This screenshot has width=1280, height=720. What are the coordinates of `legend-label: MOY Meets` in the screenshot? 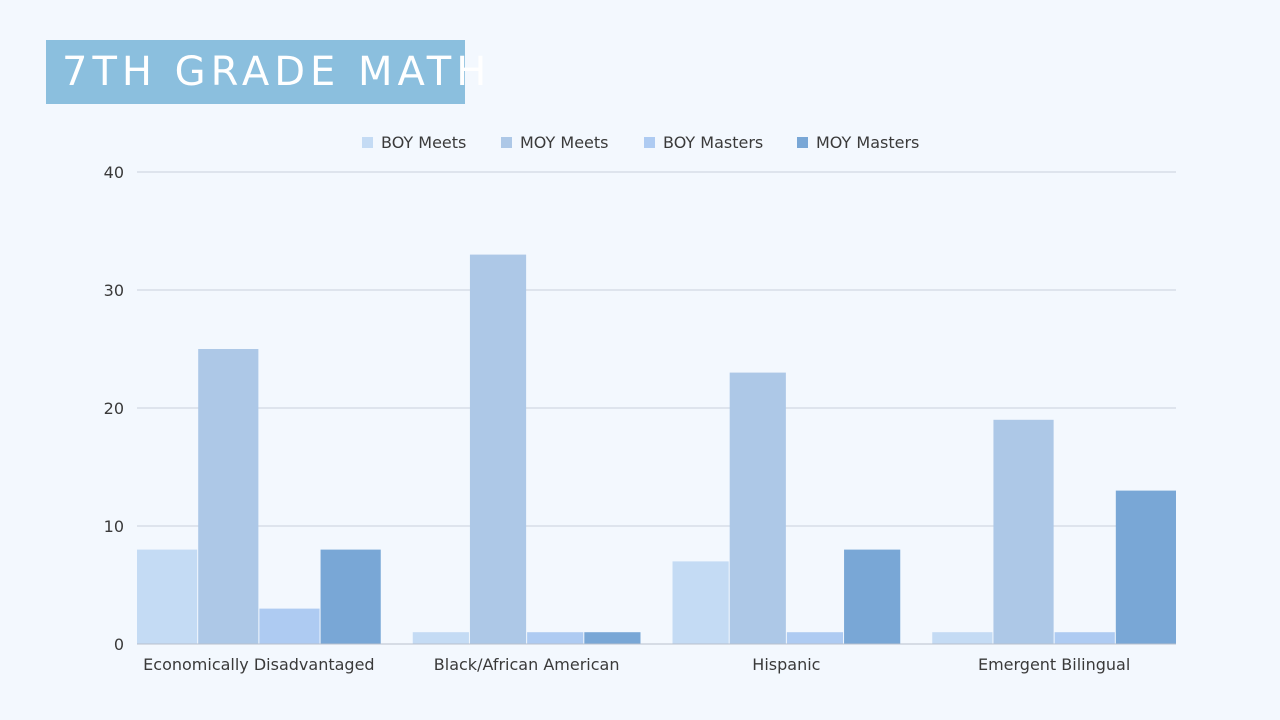 It's located at (564, 142).